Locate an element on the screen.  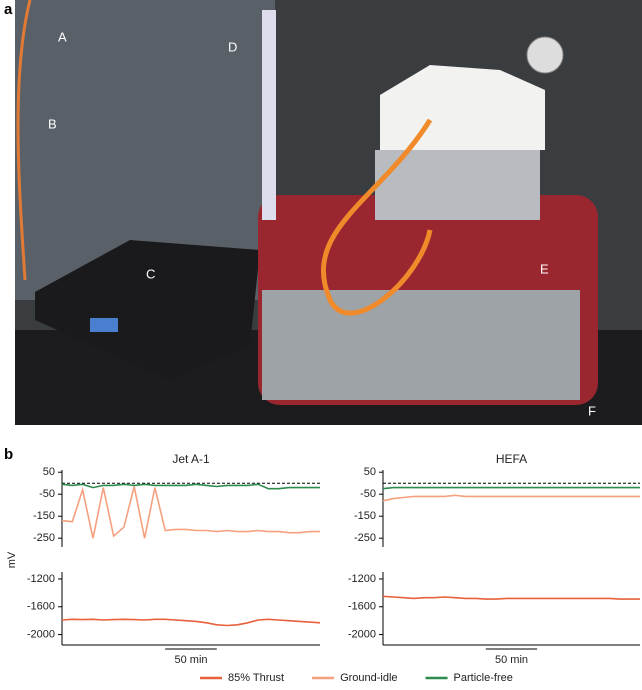
cable is located at coordinates (24, 140).